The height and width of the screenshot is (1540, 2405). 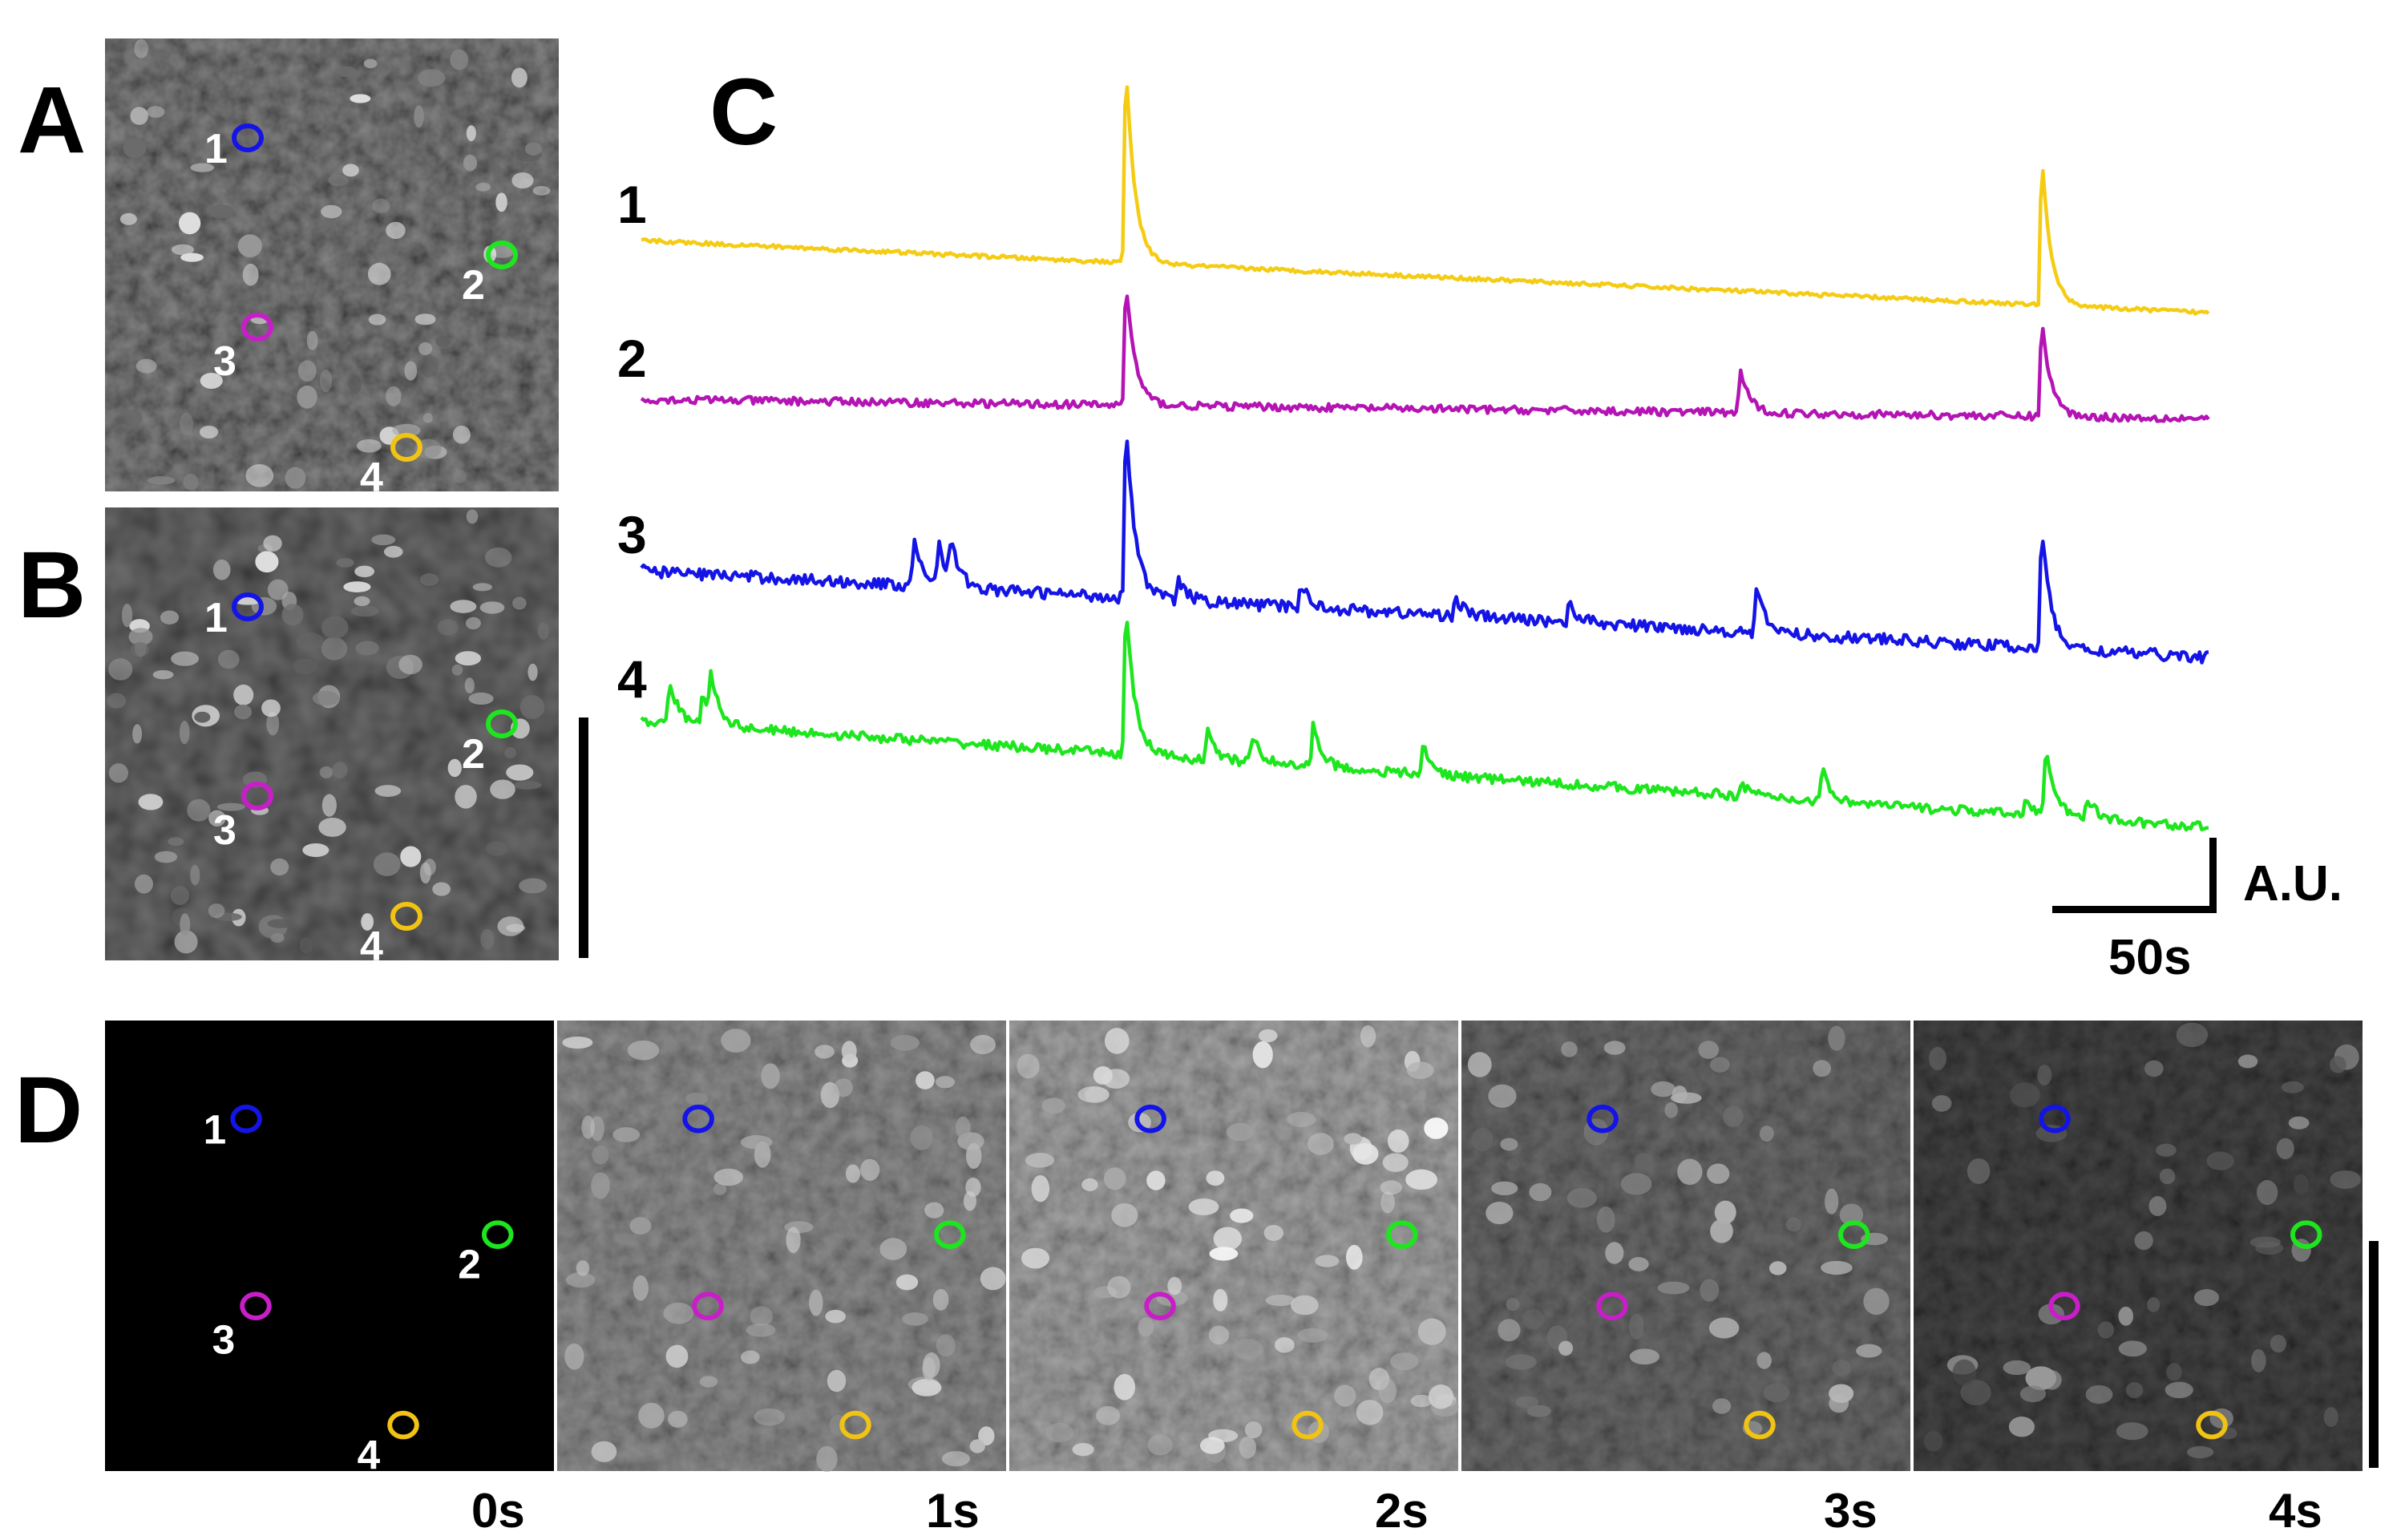 What do you see at coordinates (2134, 910) in the screenshot?
I see `scale-bar-horizontal` at bounding box center [2134, 910].